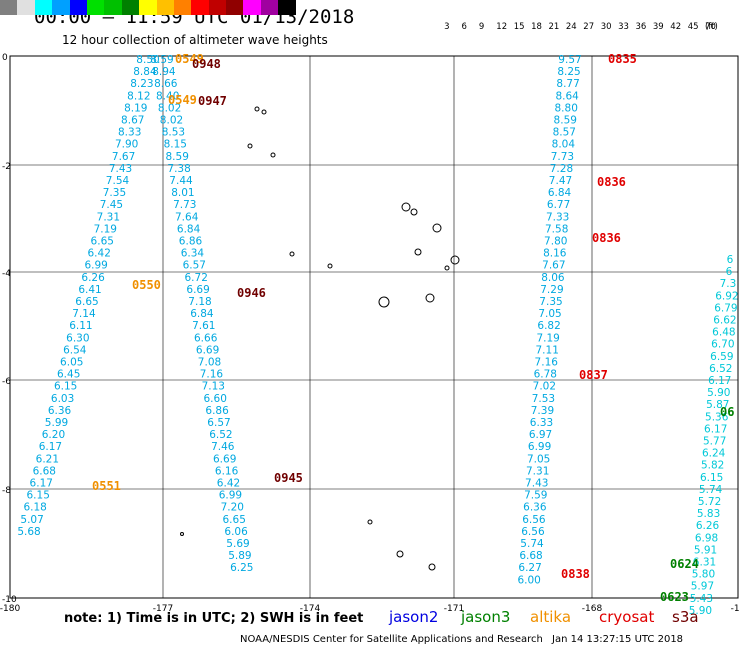  I want to click on swh-value: 7.44, so click(181, 181).